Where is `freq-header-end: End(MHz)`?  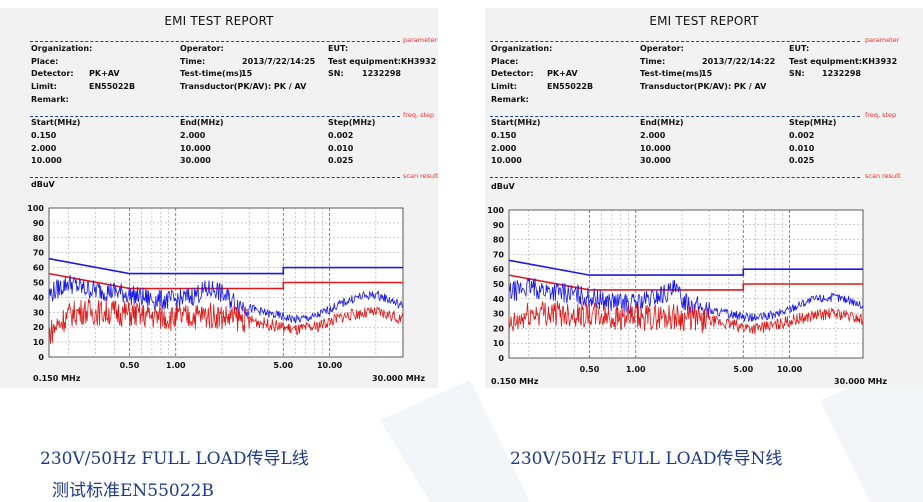
freq-header-end: End(MHz) is located at coordinates (202, 122).